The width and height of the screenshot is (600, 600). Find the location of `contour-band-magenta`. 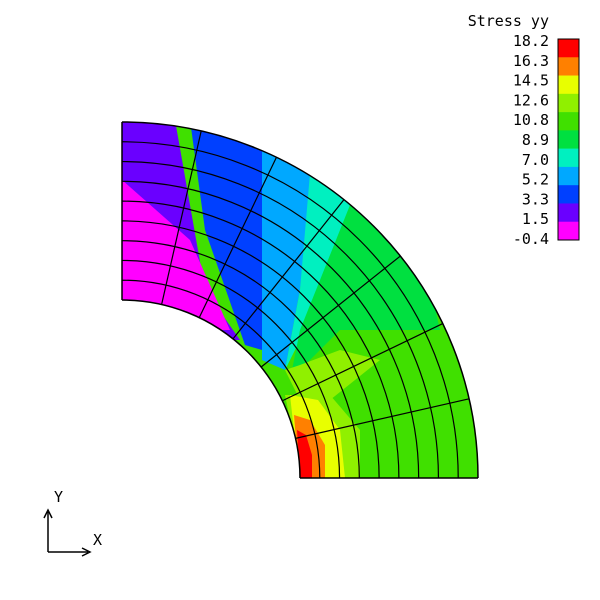

contour-band-magenta is located at coordinates (176, 255).